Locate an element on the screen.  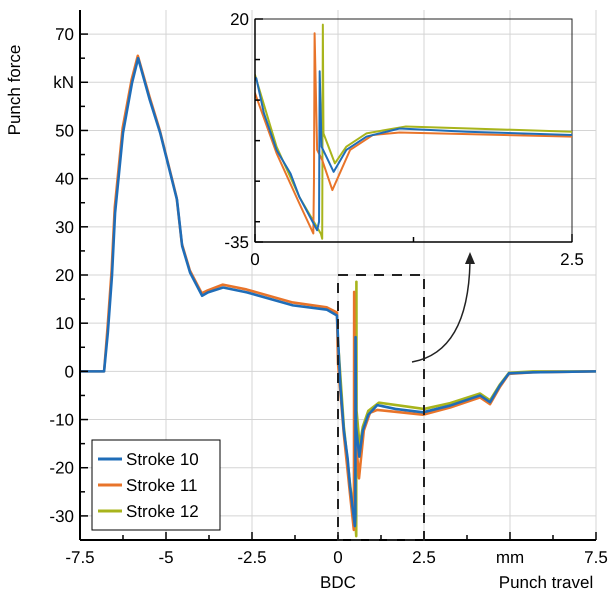
y-tick-label: 40 is located at coordinates (64, 179).